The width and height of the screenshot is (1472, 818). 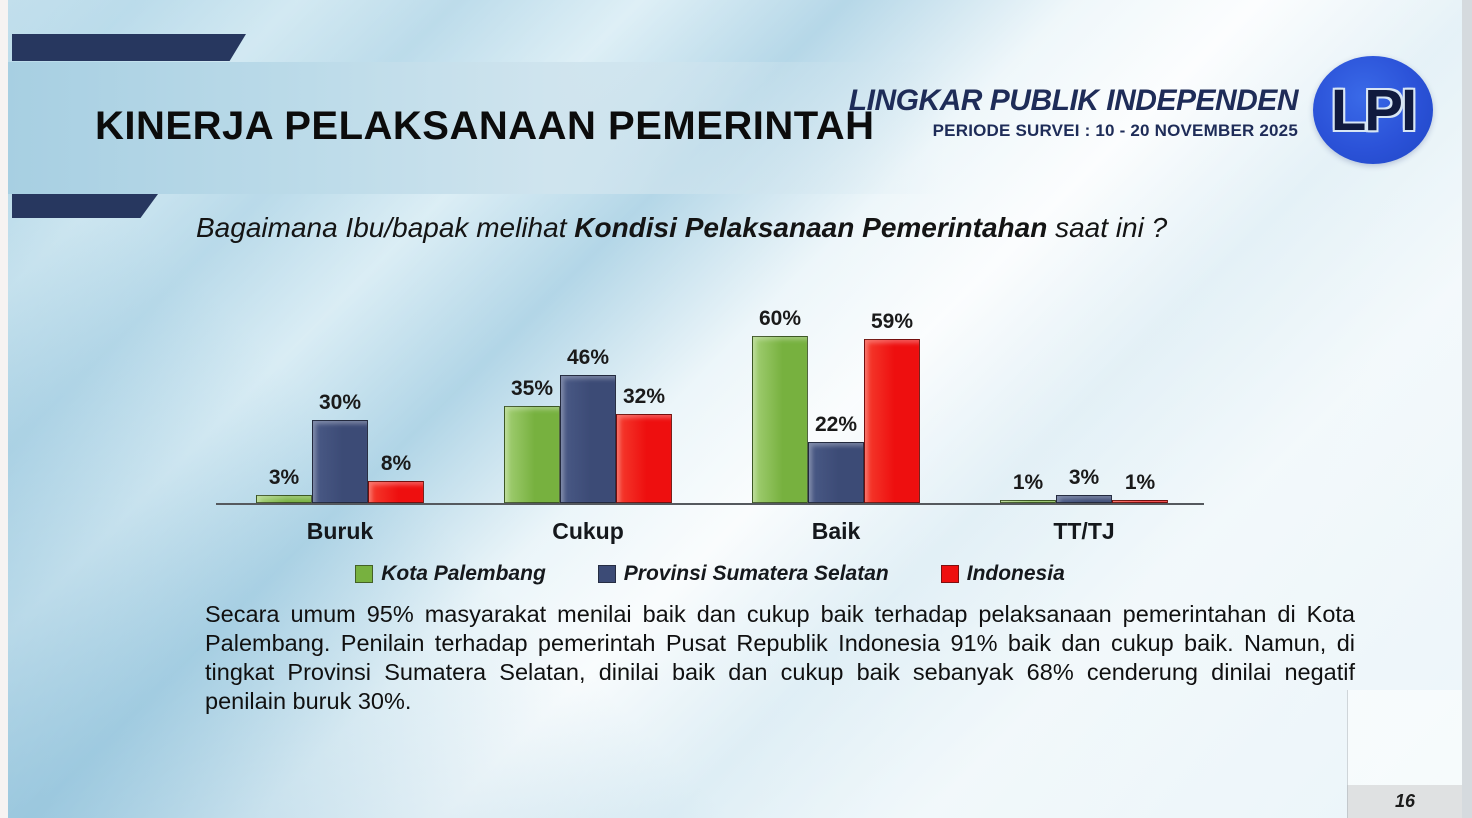 What do you see at coordinates (1467, 409) in the screenshot?
I see `slide-right-edge` at bounding box center [1467, 409].